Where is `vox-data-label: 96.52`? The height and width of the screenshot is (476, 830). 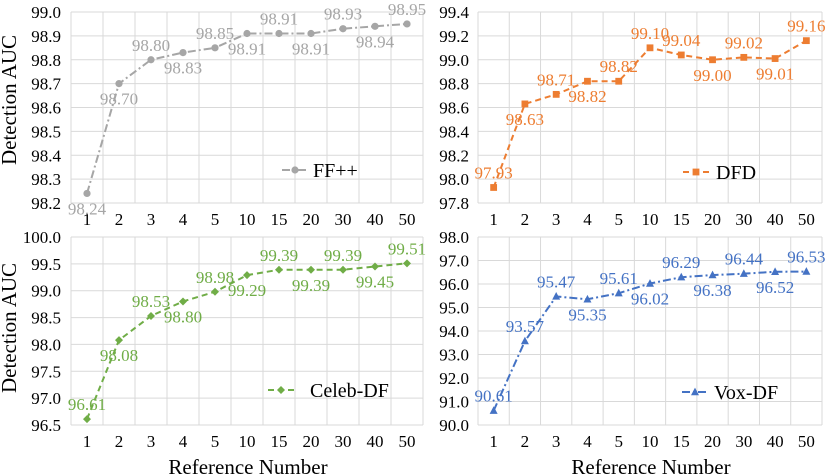 vox-data-label: 96.52 is located at coordinates (775, 287).